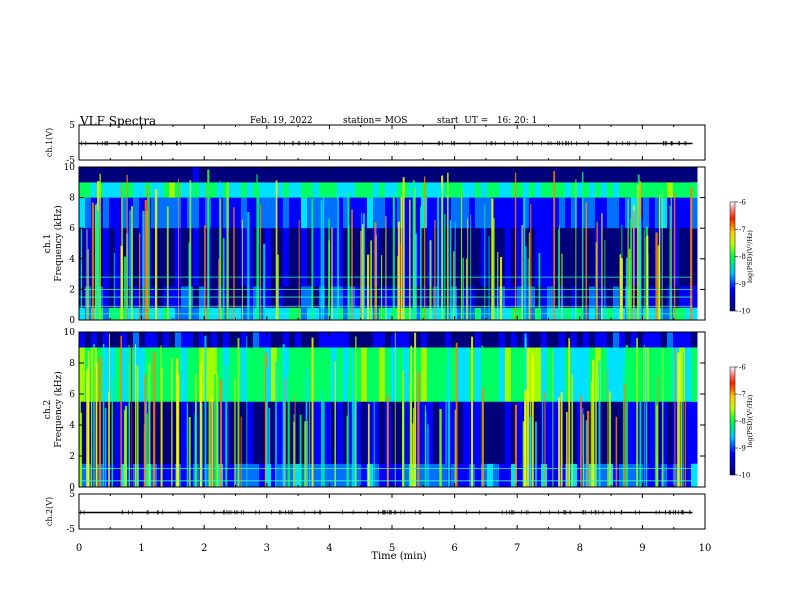 The image size is (792, 612). Describe the element at coordinates (744, 312) in the screenshot. I see `colorbar-tick-label: -10` at that location.